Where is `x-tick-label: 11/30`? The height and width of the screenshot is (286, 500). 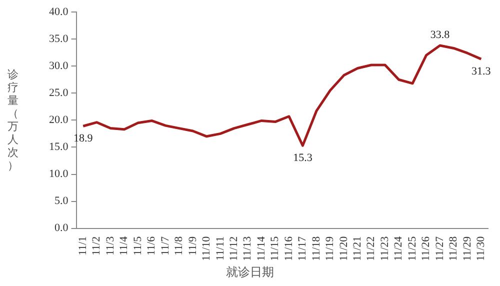
x-tick-label: 11/30 is located at coordinates (481, 249).